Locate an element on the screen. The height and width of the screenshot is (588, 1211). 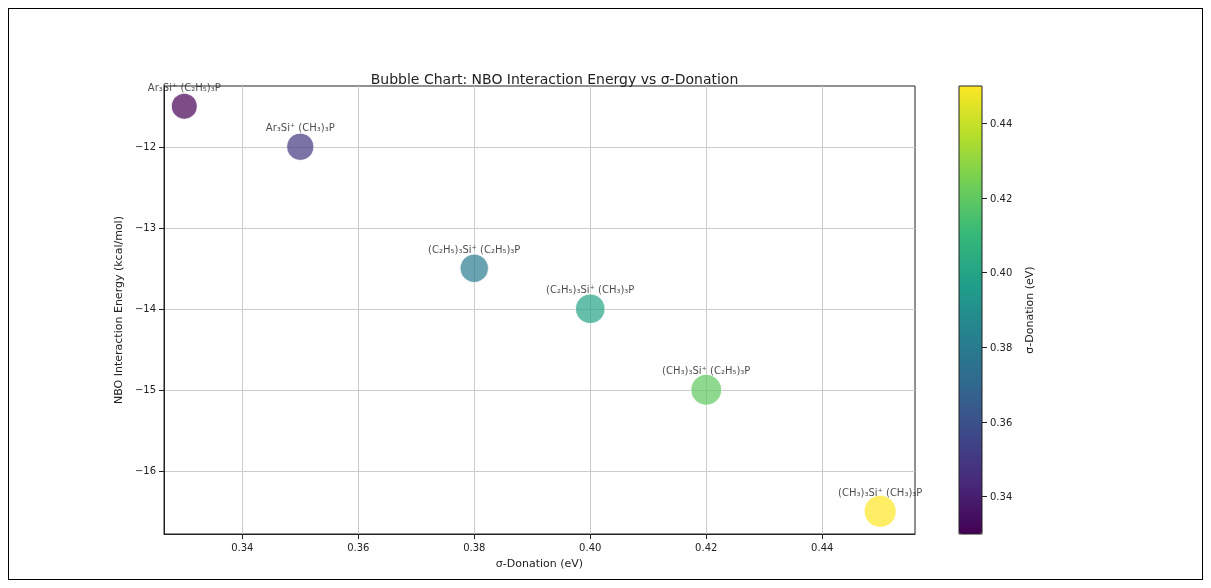
y-tick-label: −14 is located at coordinates (145, 309).